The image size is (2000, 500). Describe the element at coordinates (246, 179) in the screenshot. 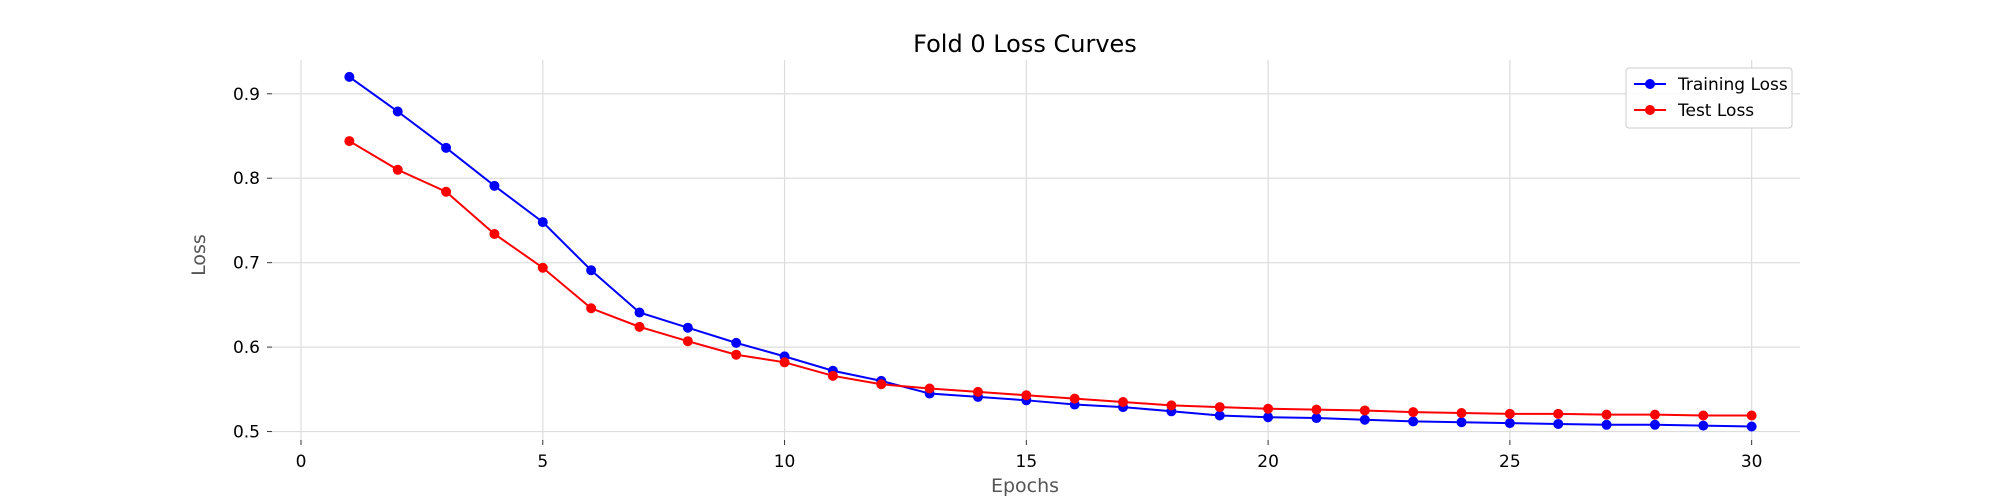

I see `y-tick-label: 0.8` at that location.